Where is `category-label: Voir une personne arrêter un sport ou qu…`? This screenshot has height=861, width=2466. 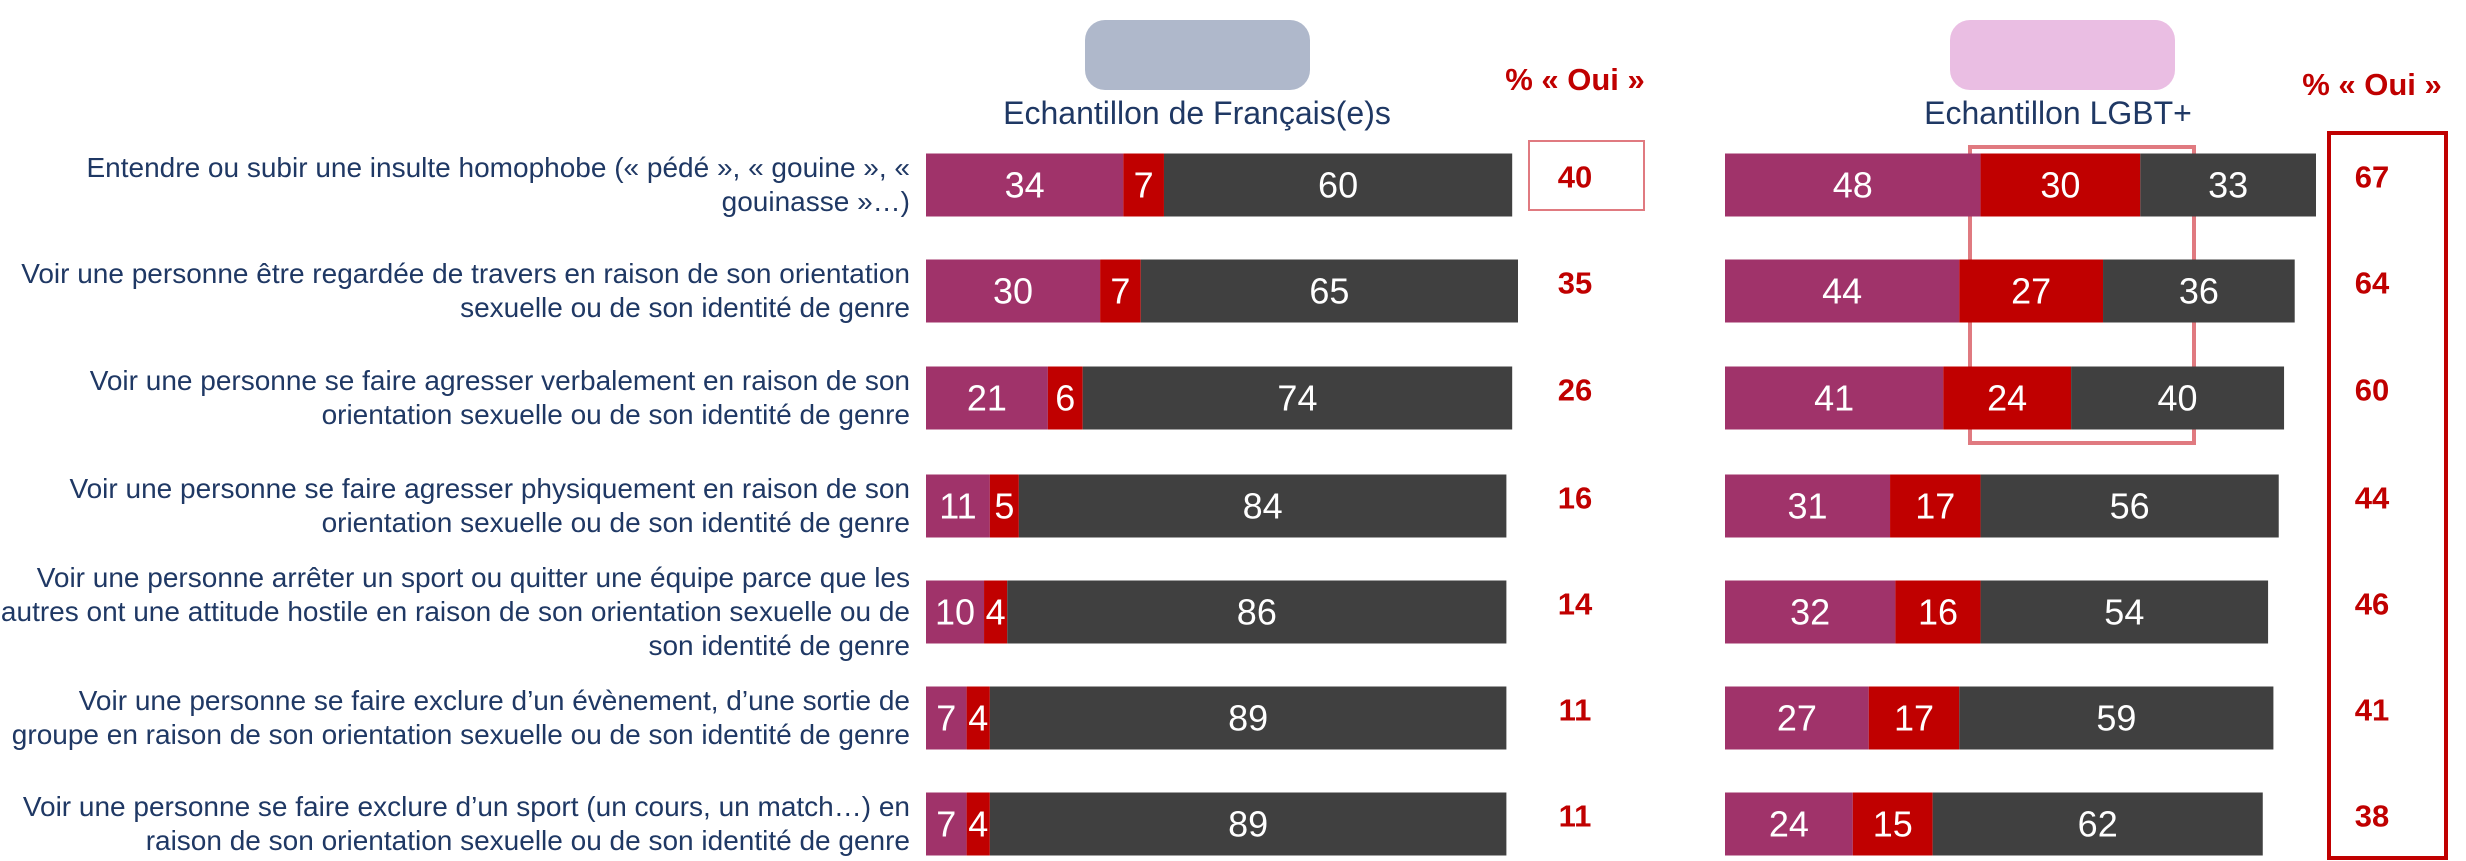
category-label: Voir une personne arrêter un sport ou qu… is located at coordinates (455, 611).